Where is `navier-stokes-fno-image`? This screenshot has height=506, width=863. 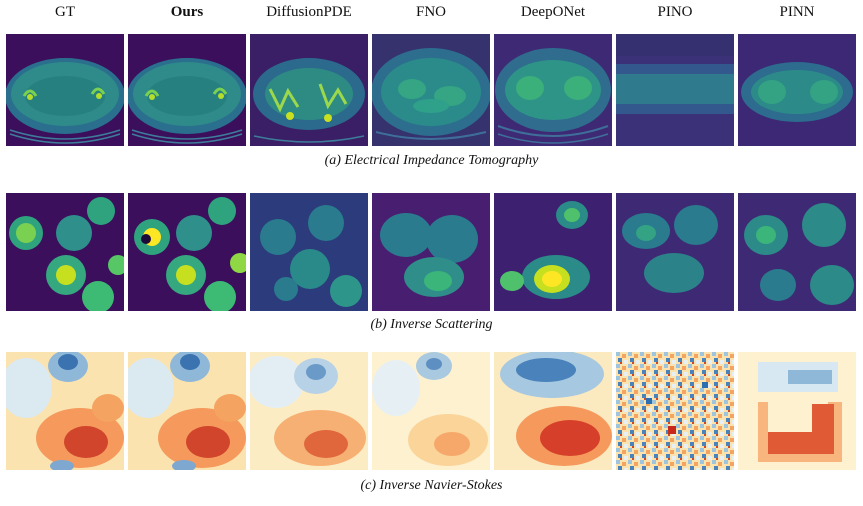
navier-stokes-fno-image is located at coordinates (431, 411).